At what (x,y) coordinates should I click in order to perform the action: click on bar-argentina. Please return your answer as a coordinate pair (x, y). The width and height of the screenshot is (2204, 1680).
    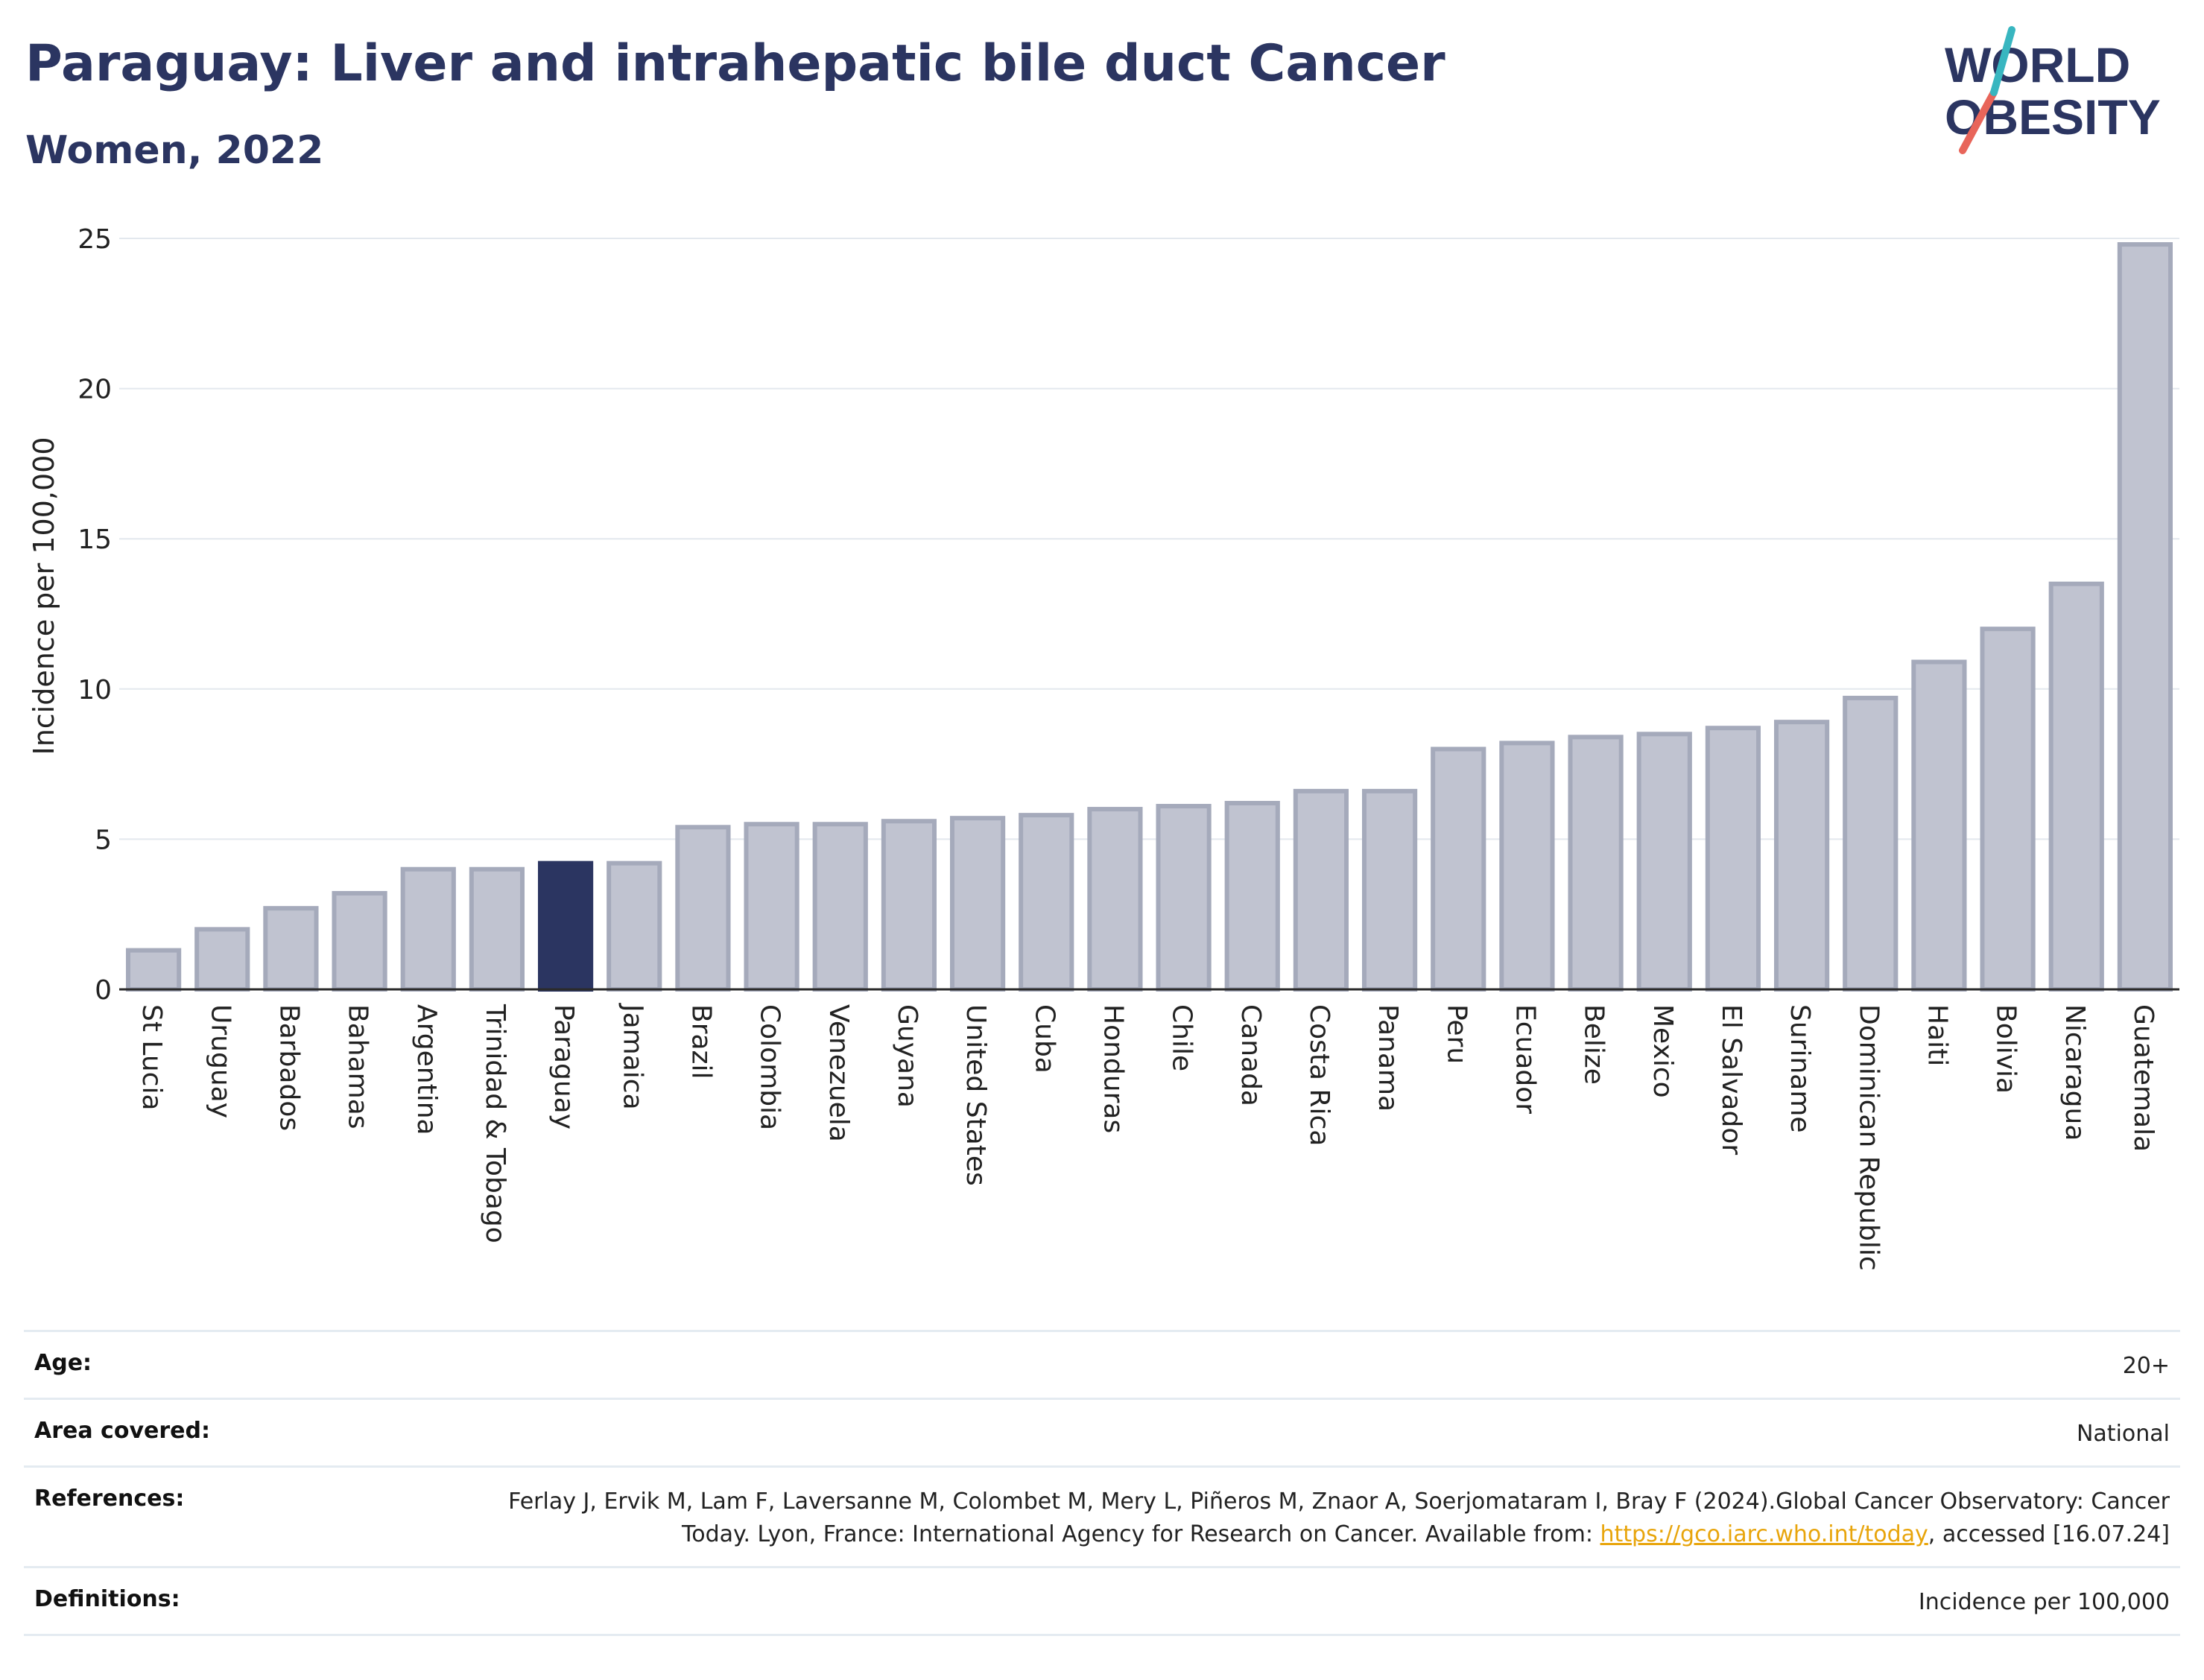
    Looking at the image, I should click on (428, 929).